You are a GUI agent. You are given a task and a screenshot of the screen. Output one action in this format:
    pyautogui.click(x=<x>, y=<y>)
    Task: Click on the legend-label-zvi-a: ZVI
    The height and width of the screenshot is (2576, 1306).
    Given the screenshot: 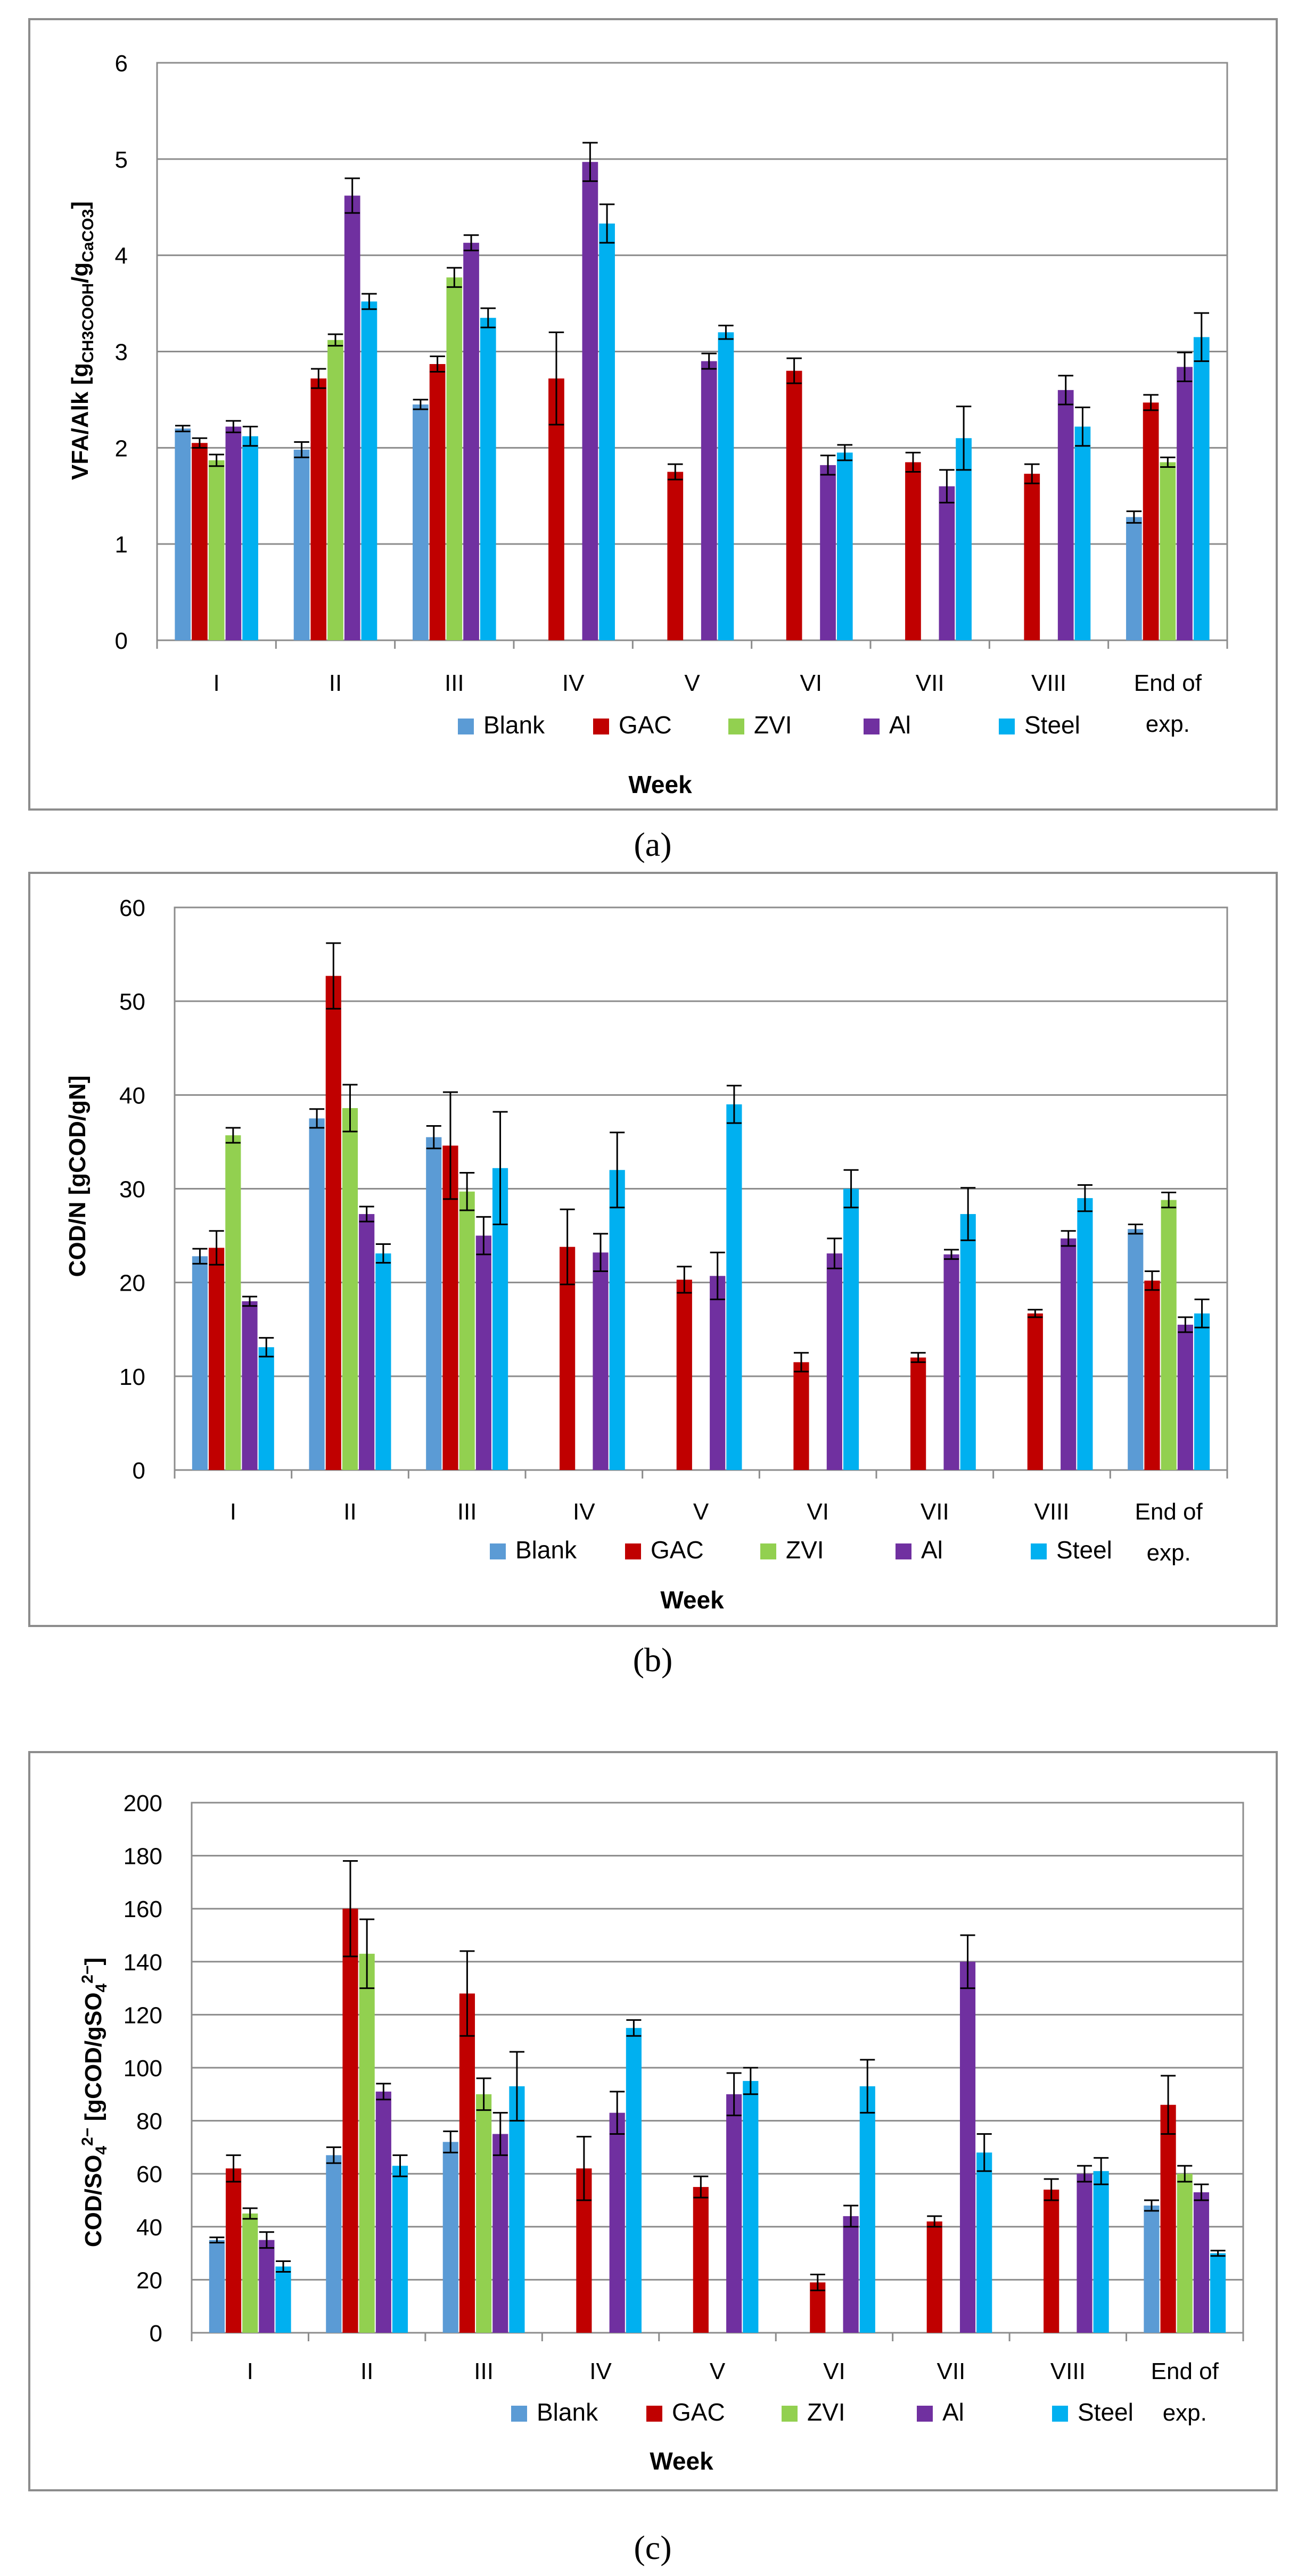 What is the action you would take?
    pyautogui.click(x=773, y=725)
    